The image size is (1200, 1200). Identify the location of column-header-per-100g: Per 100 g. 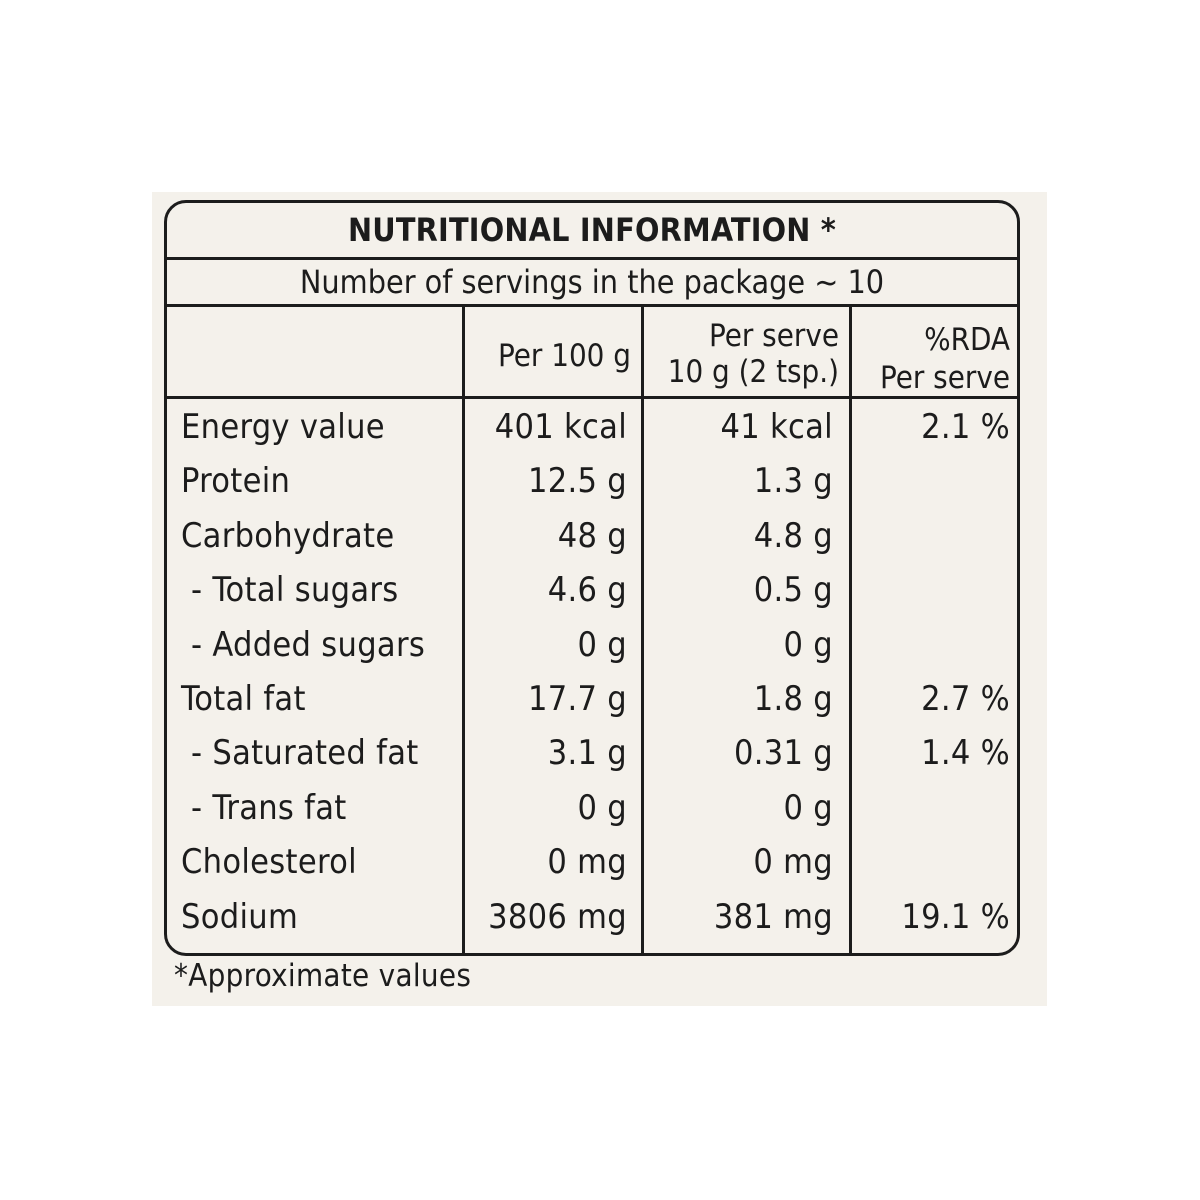
(553, 351).